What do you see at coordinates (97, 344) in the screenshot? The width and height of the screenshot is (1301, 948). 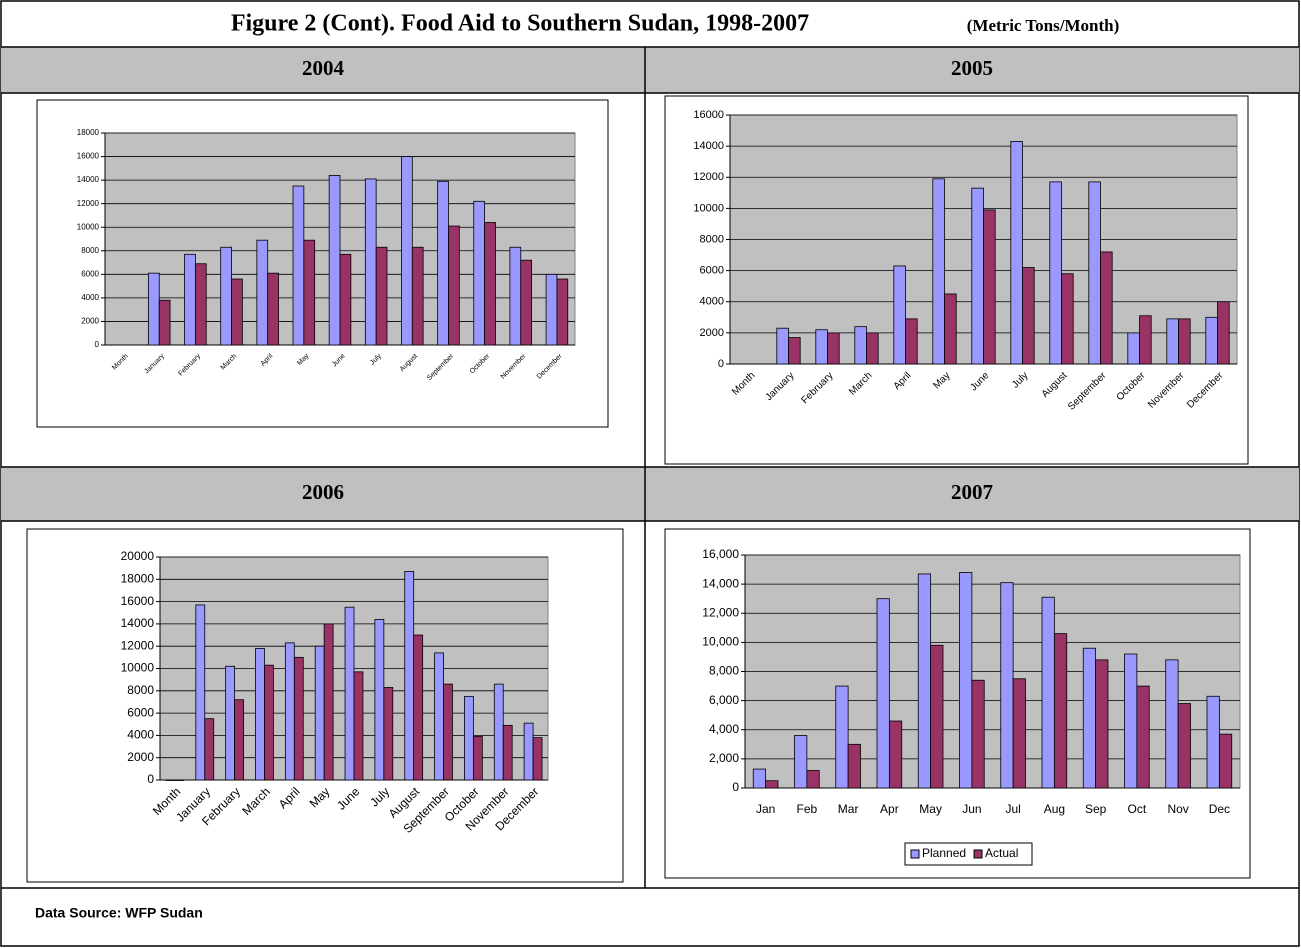 I see `y-tick-label: 0` at bounding box center [97, 344].